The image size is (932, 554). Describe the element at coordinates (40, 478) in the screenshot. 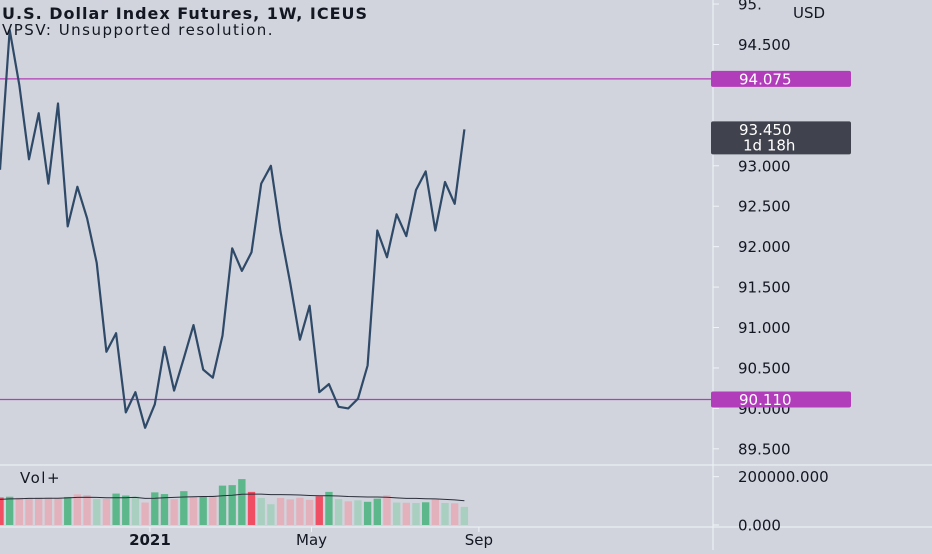

I see `volume-label: Vol+` at that location.